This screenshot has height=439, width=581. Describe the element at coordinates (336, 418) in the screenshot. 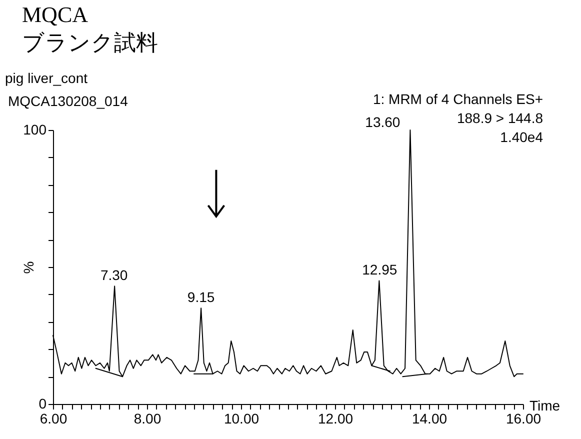

I see `x-tick-label: 12.00` at that location.